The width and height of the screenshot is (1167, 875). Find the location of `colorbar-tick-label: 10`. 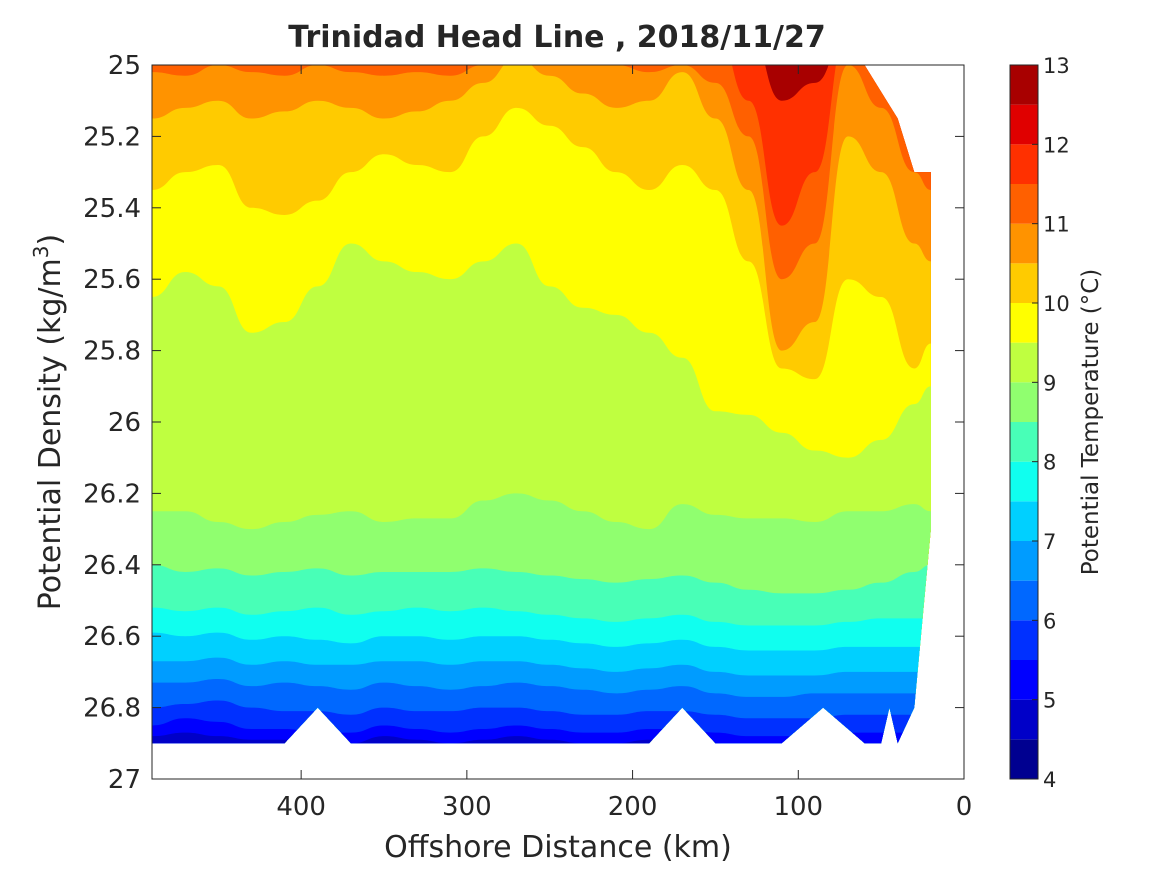

colorbar-tick-label: 10 is located at coordinates (1056, 304).